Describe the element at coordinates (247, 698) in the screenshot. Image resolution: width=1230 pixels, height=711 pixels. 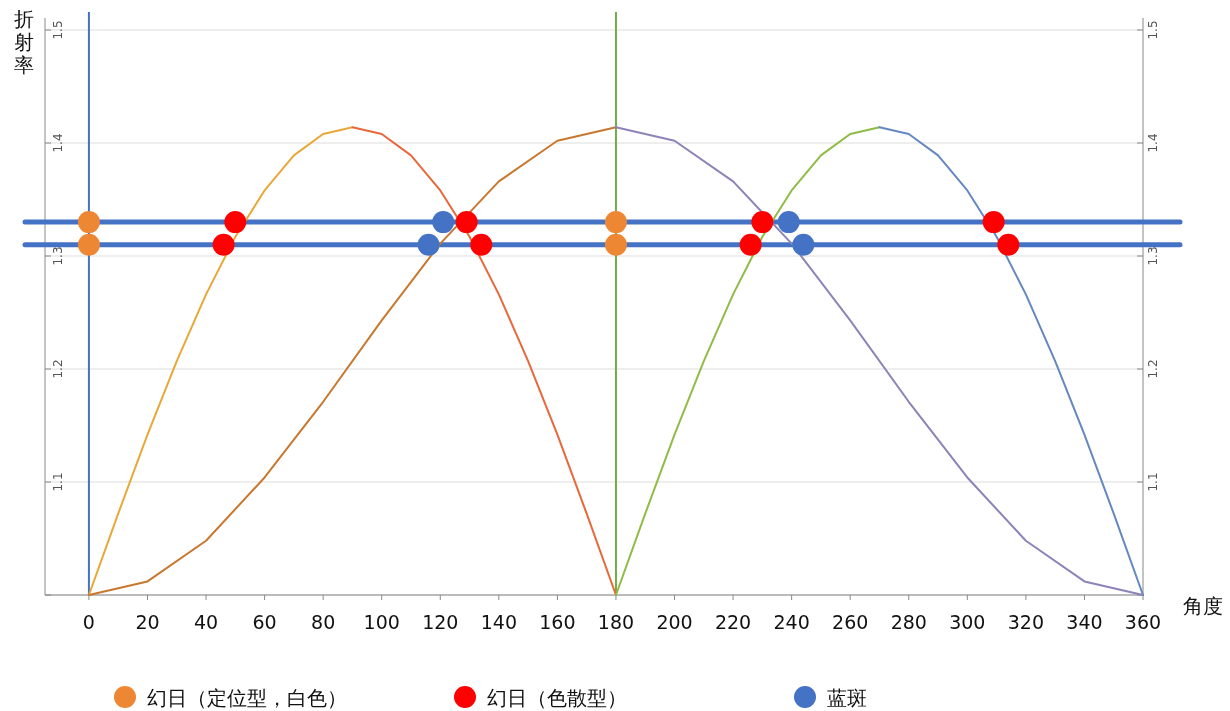
I see `legend-label: 幻日（定位型，白色）` at that location.